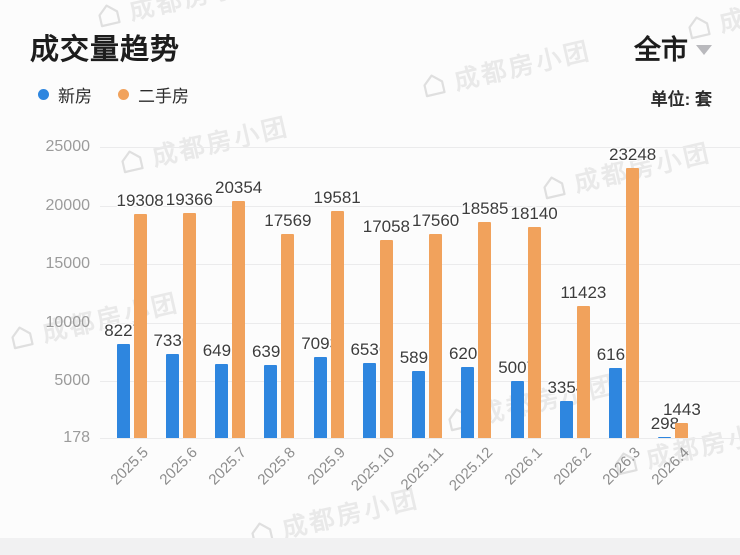 Image resolution: width=740 pixels, height=555 pixels. I want to click on bar-value-label: 5898, so click(418, 357).